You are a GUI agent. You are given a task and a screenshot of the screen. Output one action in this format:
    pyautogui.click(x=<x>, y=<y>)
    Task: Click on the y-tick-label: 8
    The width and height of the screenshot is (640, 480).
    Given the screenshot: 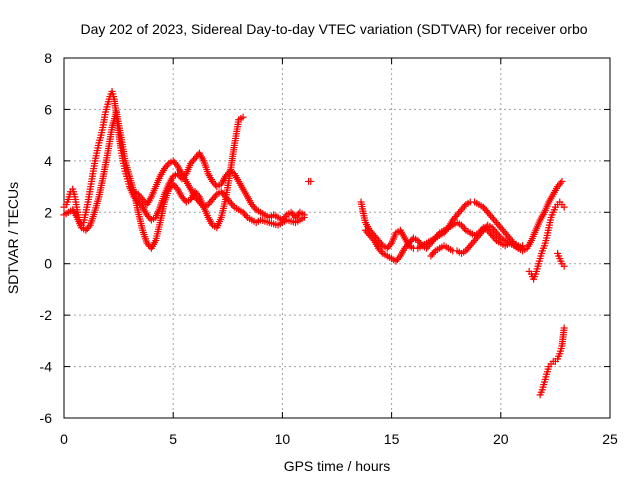 What is the action you would take?
    pyautogui.click(x=48, y=58)
    